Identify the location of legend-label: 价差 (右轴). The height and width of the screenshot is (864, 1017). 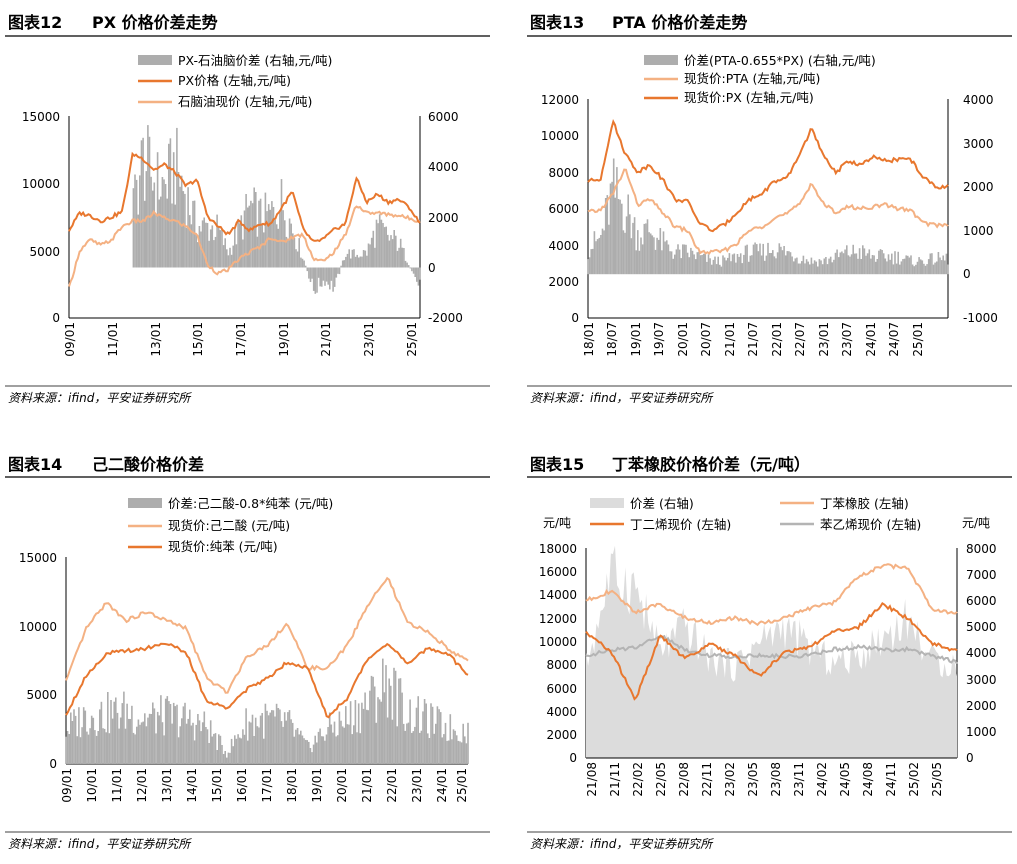
(662, 503).